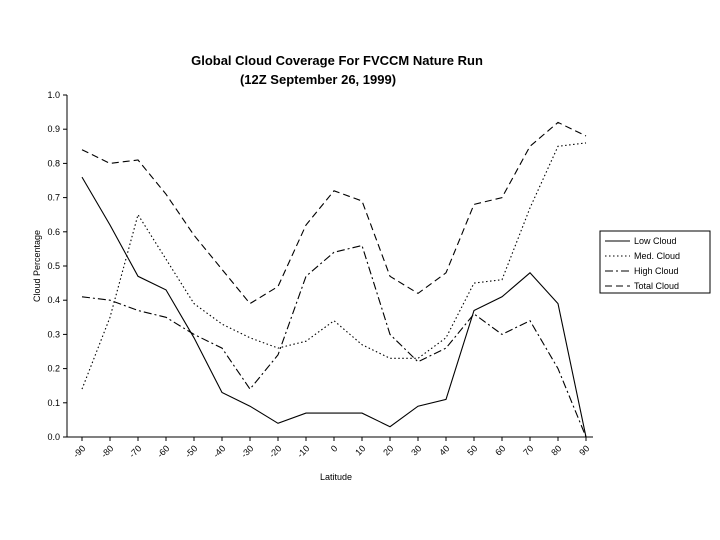 This screenshot has height=540, width=720. What do you see at coordinates (275, 451) in the screenshot?
I see `x-tick-label: -20` at bounding box center [275, 451].